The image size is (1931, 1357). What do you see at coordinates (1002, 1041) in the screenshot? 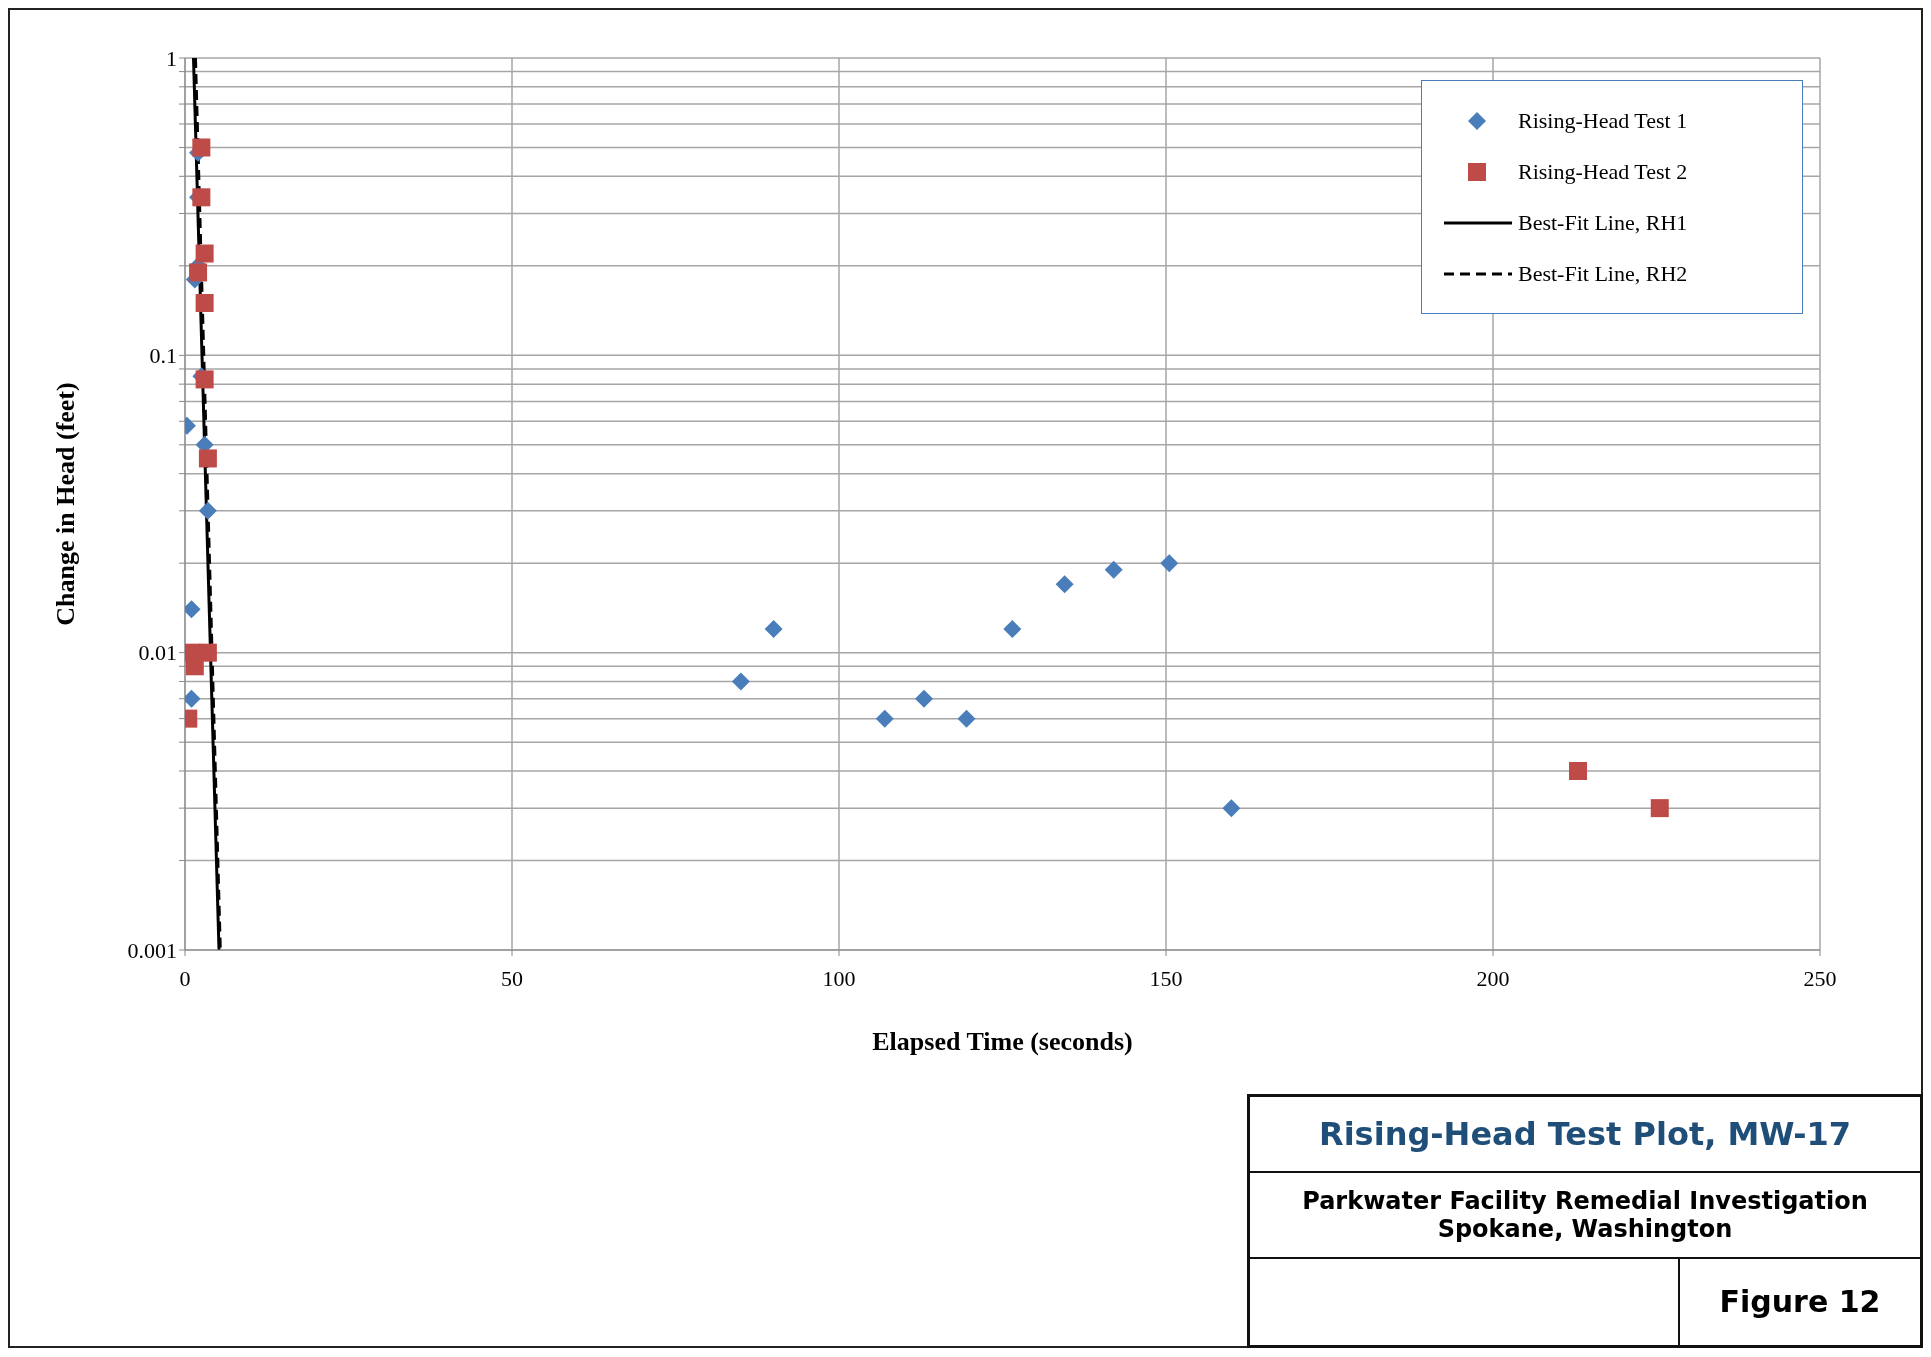
I see `x-axis-title: Elapsed Time (seconds)` at bounding box center [1002, 1041].